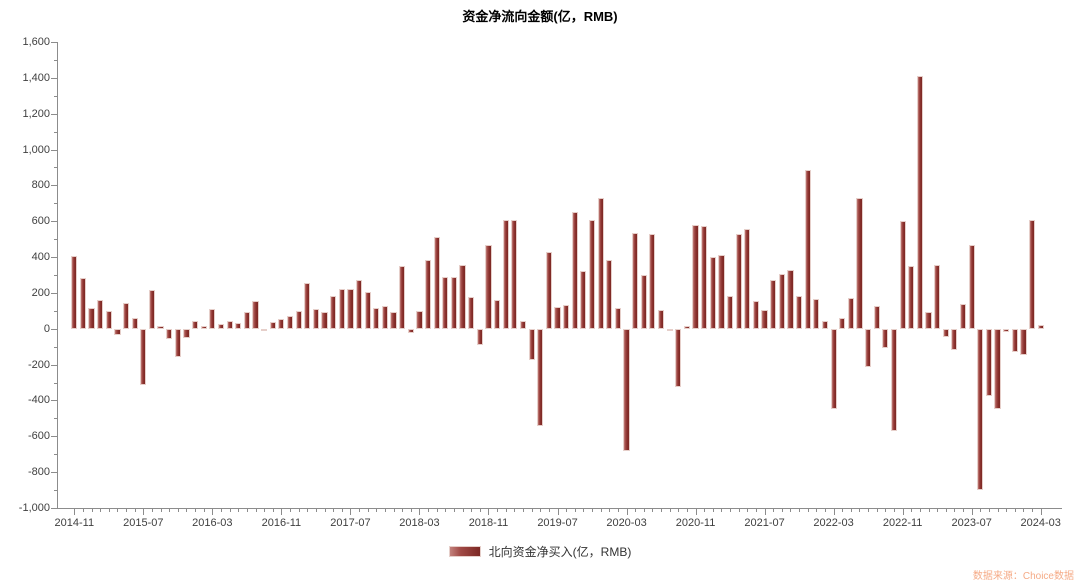 The image size is (1080, 585). Describe the element at coordinates (1040, 523) in the screenshot. I see `x-tick-label: 2024-03` at that location.